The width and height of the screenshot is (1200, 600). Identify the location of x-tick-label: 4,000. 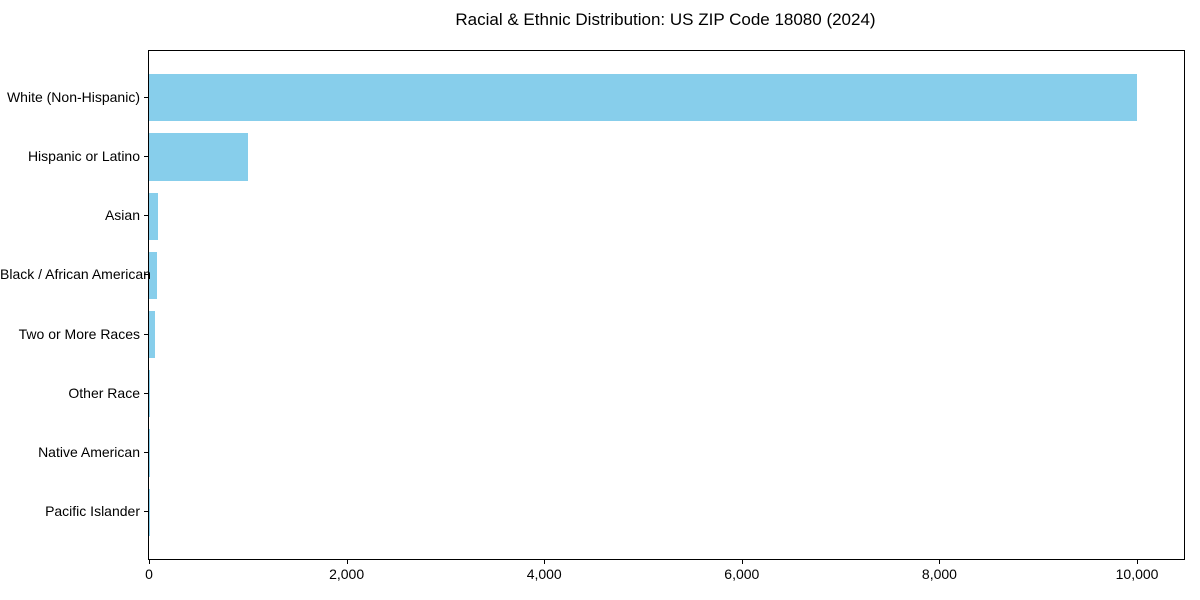
(544, 574).